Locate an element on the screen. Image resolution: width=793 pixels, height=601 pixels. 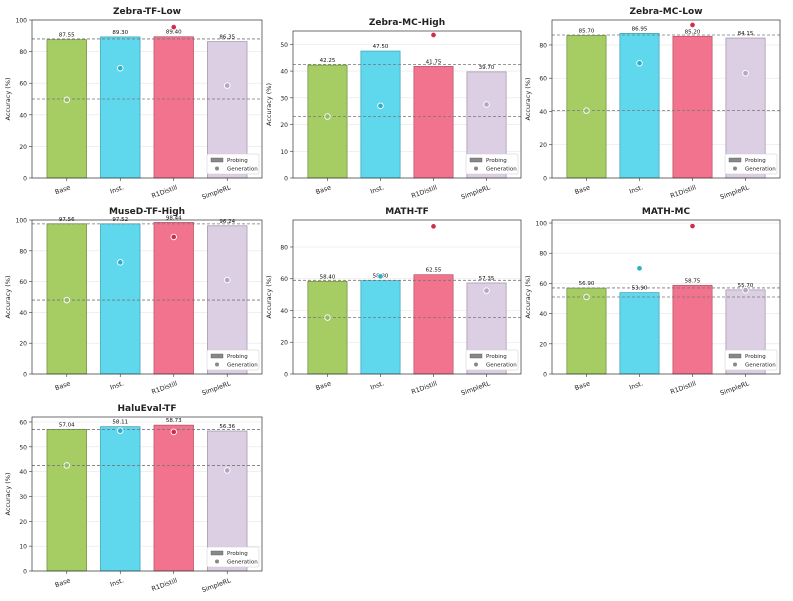
data-label: 57.04 is located at coordinates (67, 425).